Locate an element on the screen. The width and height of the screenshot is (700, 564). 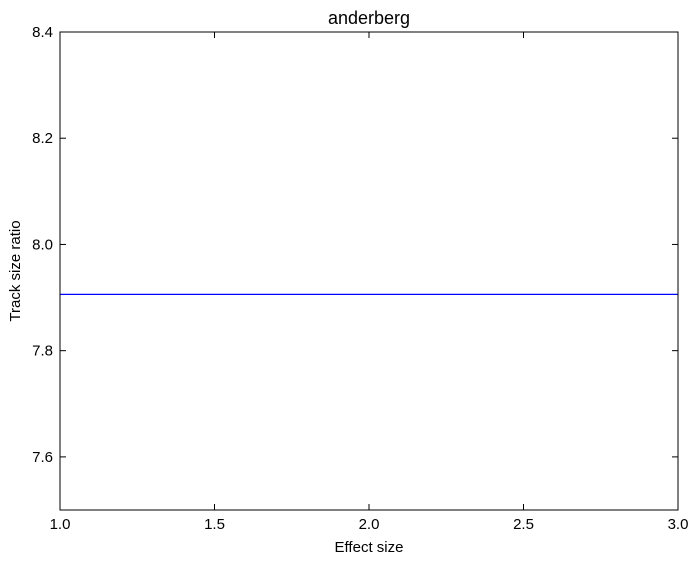
y-tick-label: 7.8 is located at coordinates (42, 351).